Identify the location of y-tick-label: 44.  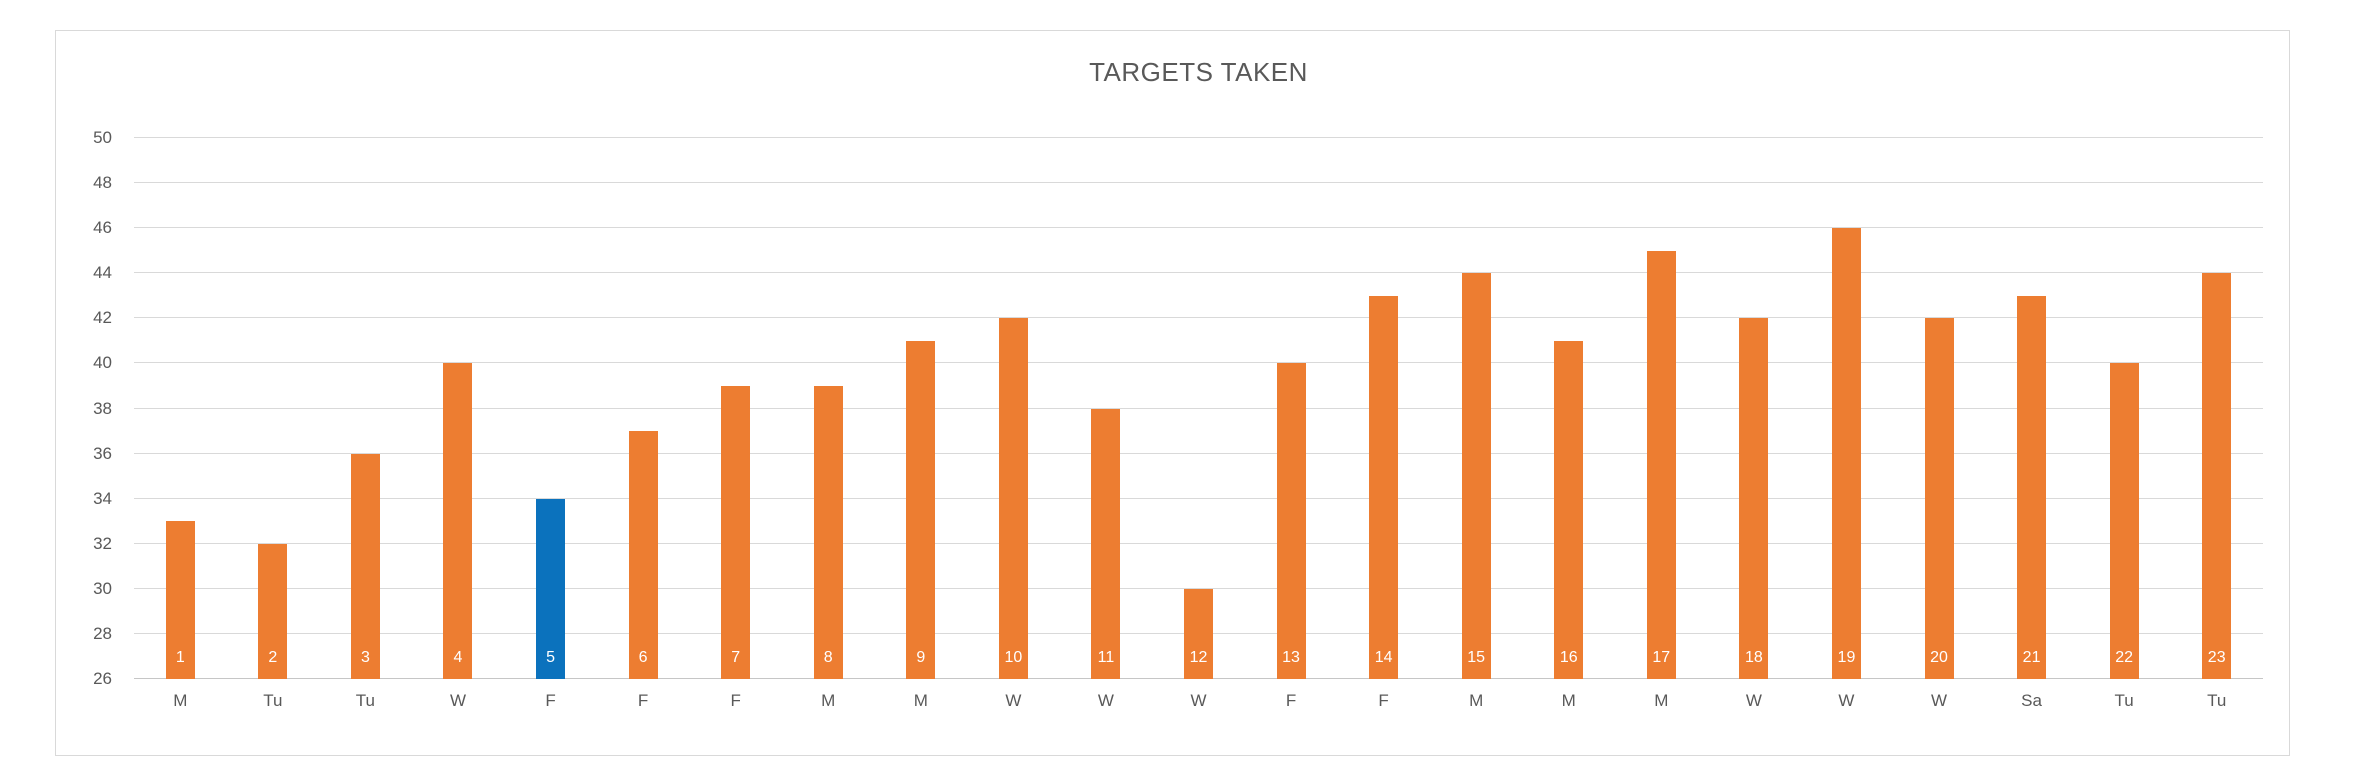
(102, 273).